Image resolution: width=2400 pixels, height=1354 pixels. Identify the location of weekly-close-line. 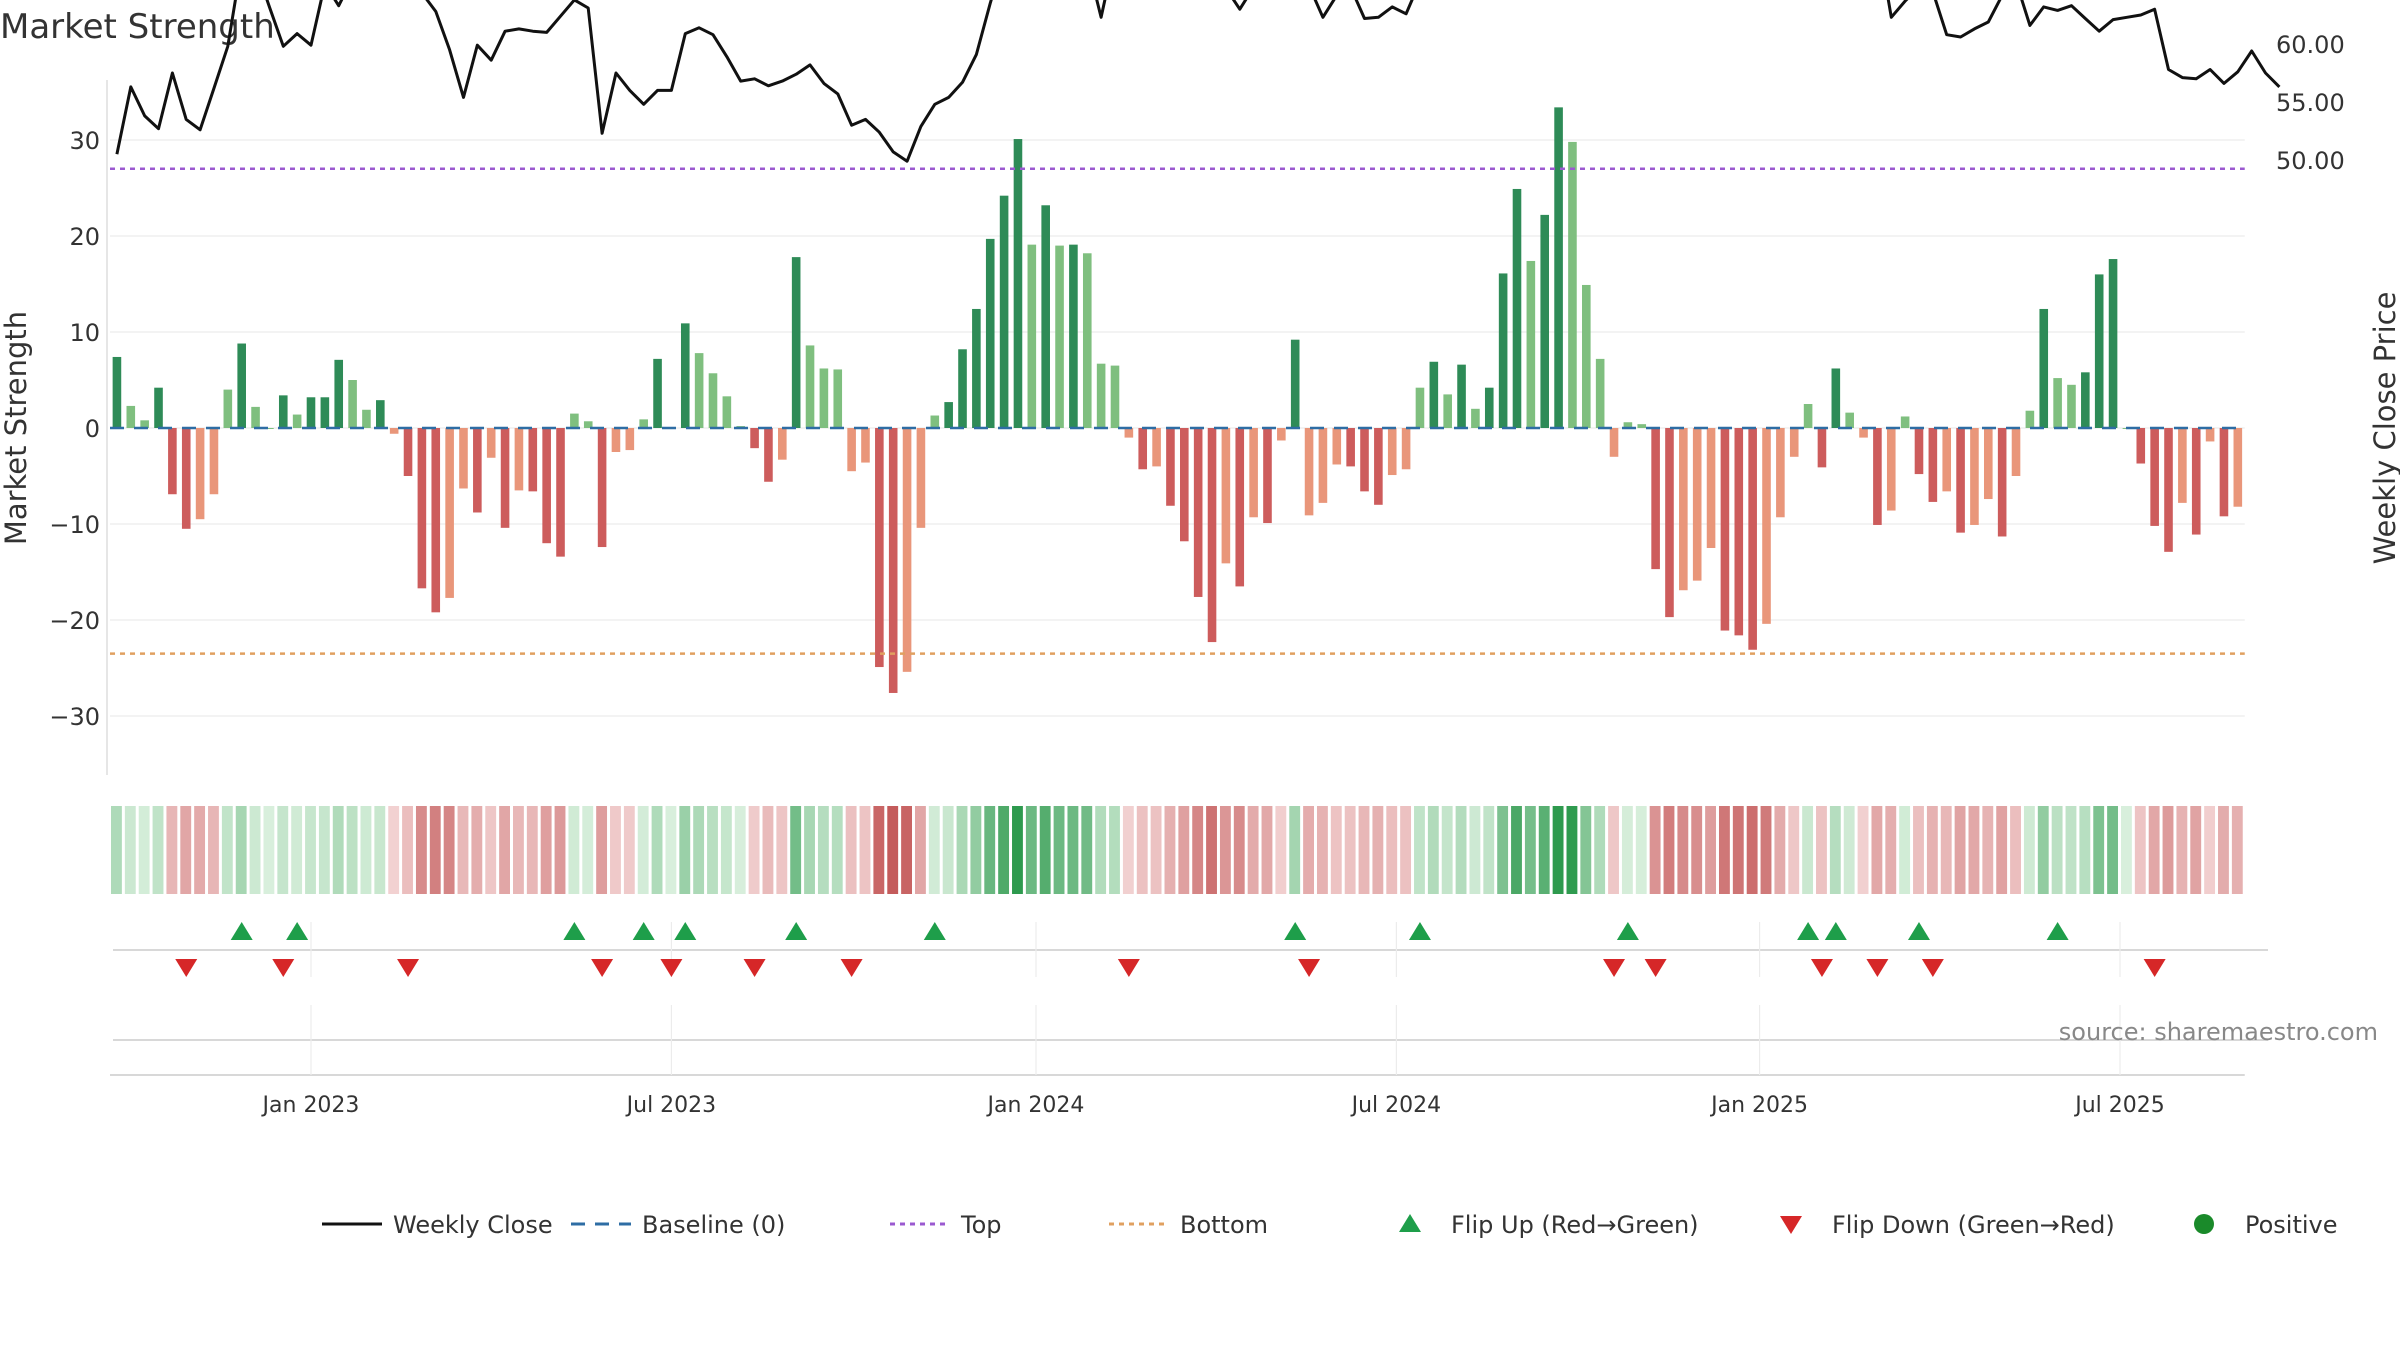
(1198, 81).